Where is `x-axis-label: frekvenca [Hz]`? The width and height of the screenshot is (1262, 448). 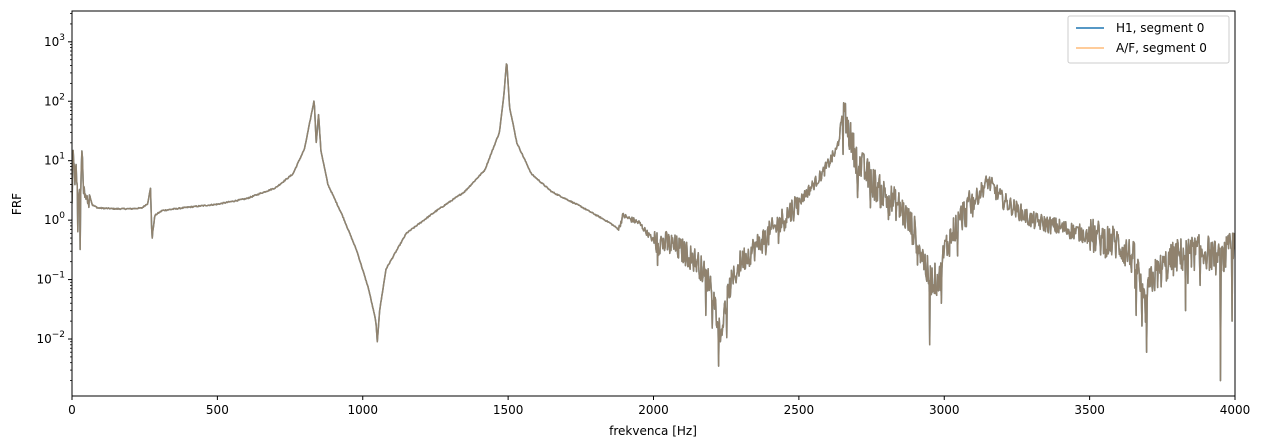
x-axis-label: frekvenca [Hz] is located at coordinates (653, 431).